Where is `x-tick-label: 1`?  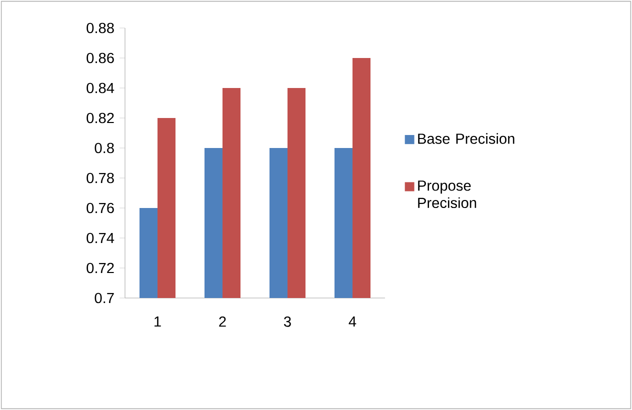
x-tick-label: 1 is located at coordinates (157, 321).